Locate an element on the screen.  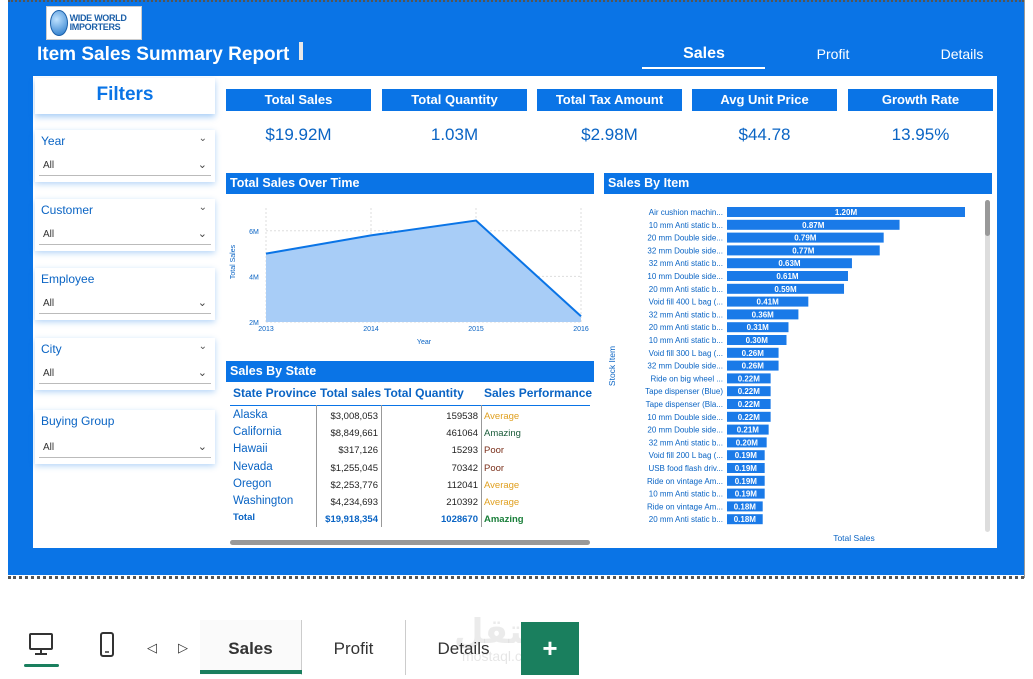
data-label: 0.36M is located at coordinates (763, 314).